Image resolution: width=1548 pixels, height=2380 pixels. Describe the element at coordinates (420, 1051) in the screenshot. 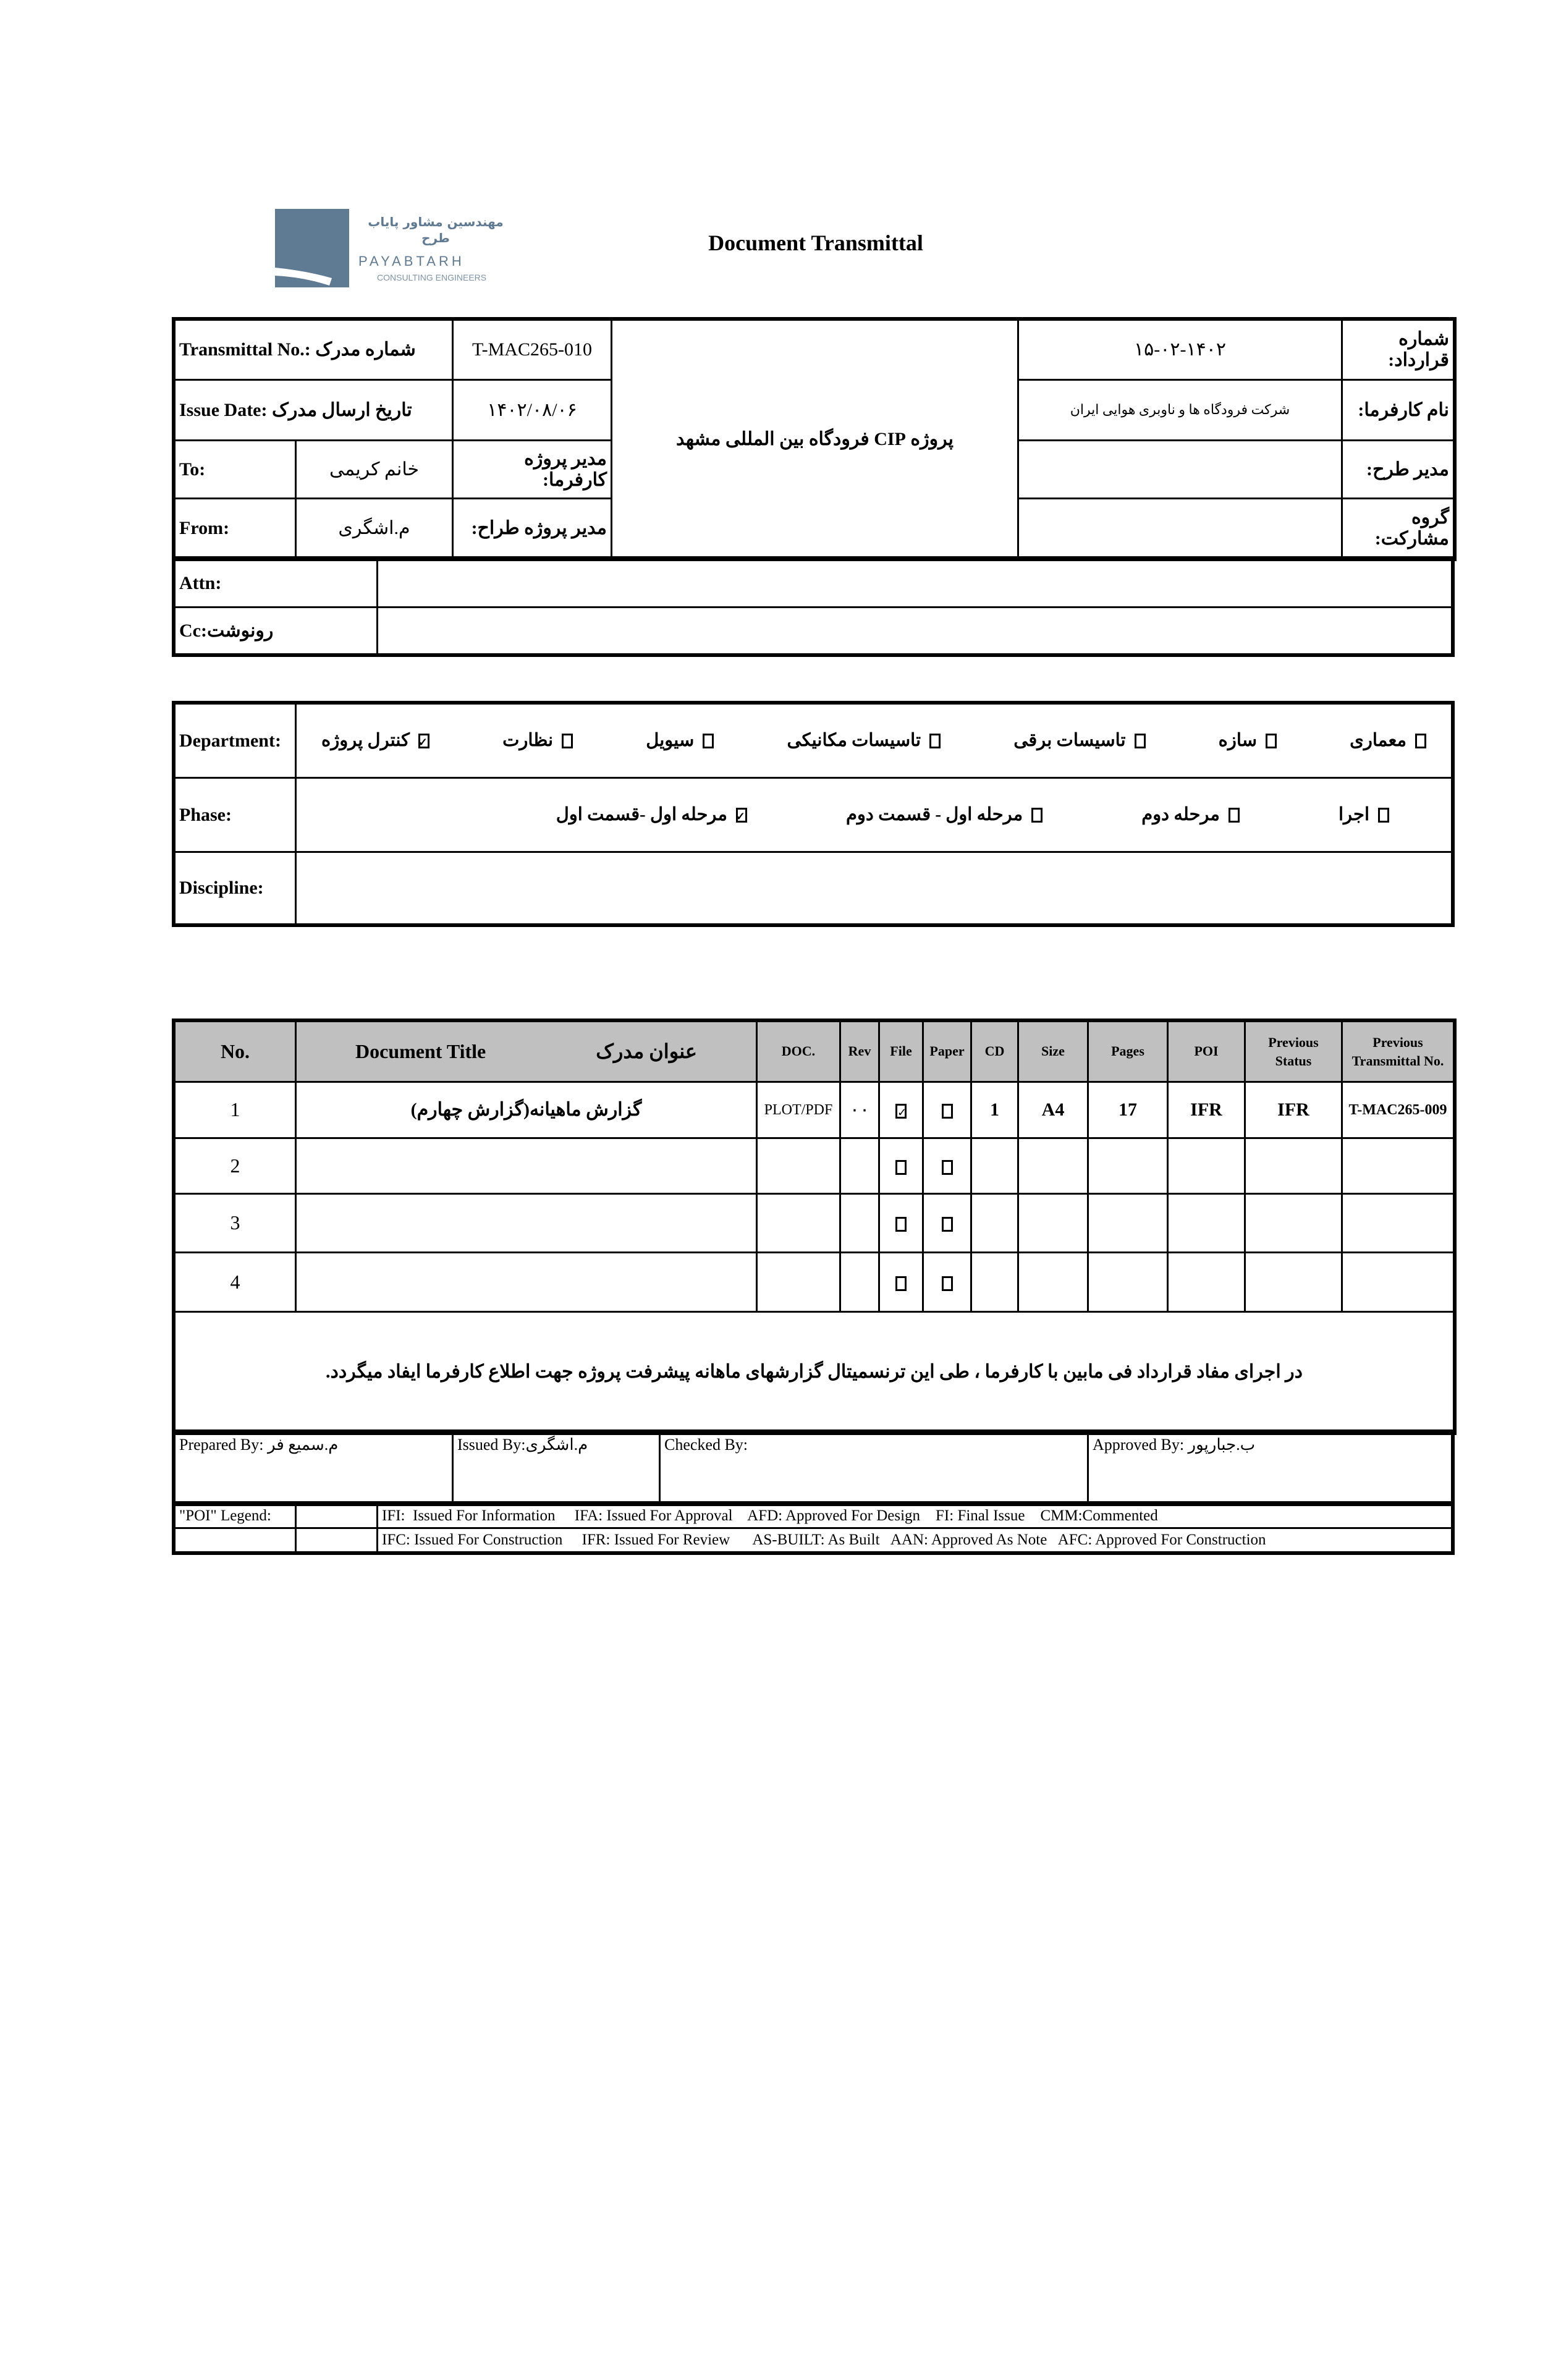

I see `col-title-en: Document Title` at that location.